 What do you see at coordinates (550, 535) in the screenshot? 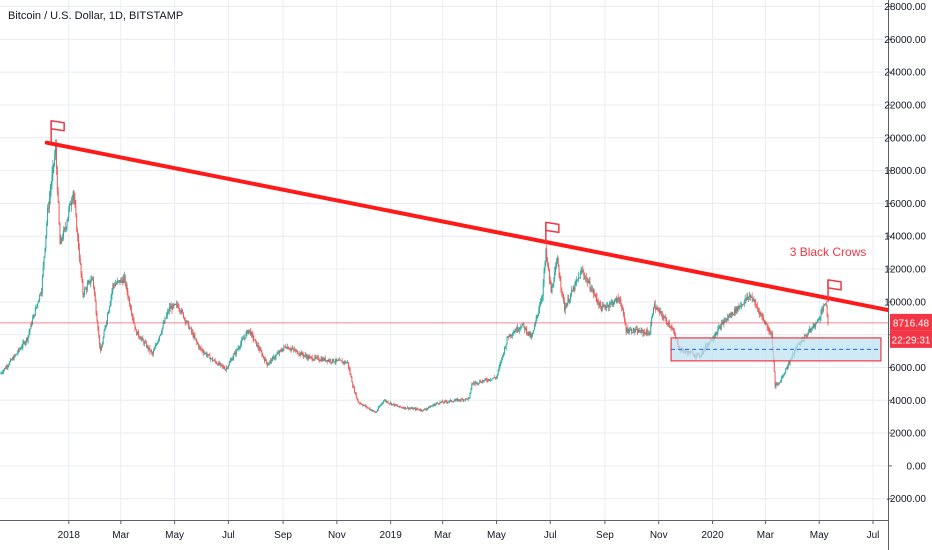
I see `time-tick-label: Jul` at bounding box center [550, 535].